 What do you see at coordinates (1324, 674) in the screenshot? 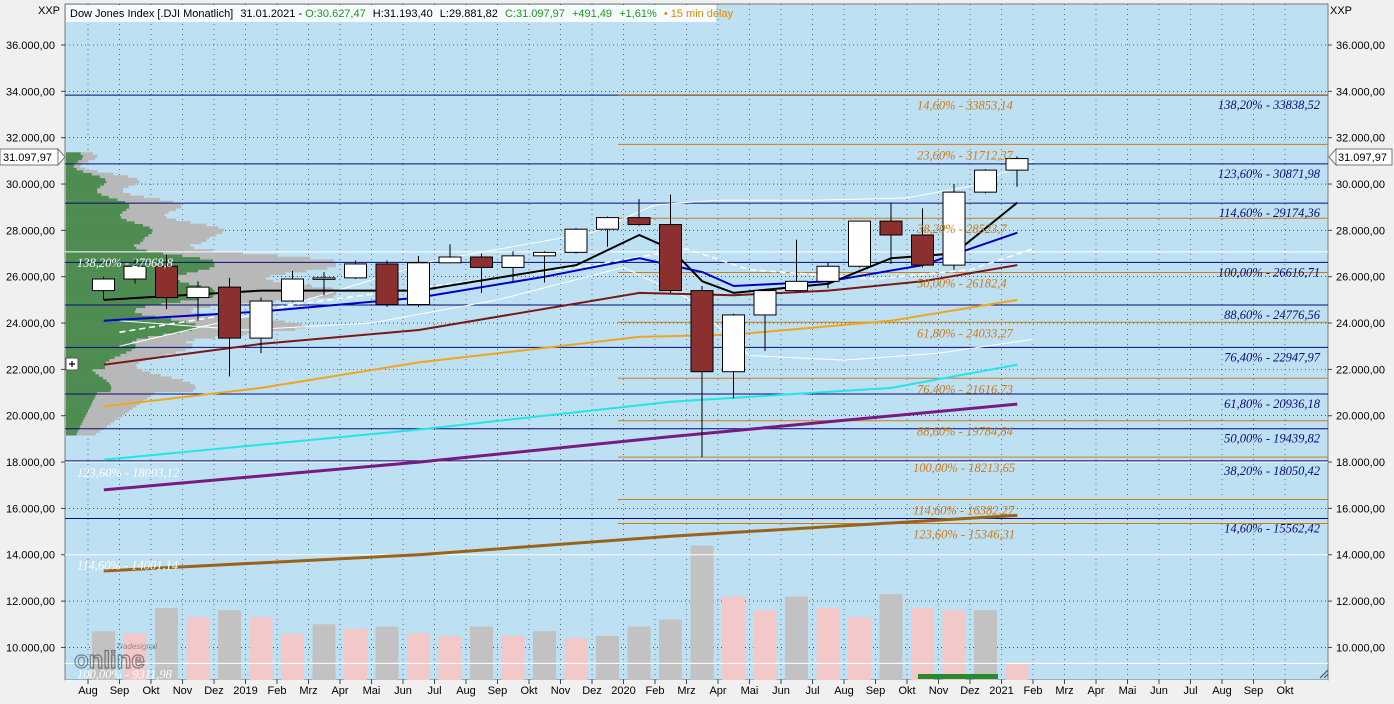
I see `resize-handle-icon` at bounding box center [1324, 674].